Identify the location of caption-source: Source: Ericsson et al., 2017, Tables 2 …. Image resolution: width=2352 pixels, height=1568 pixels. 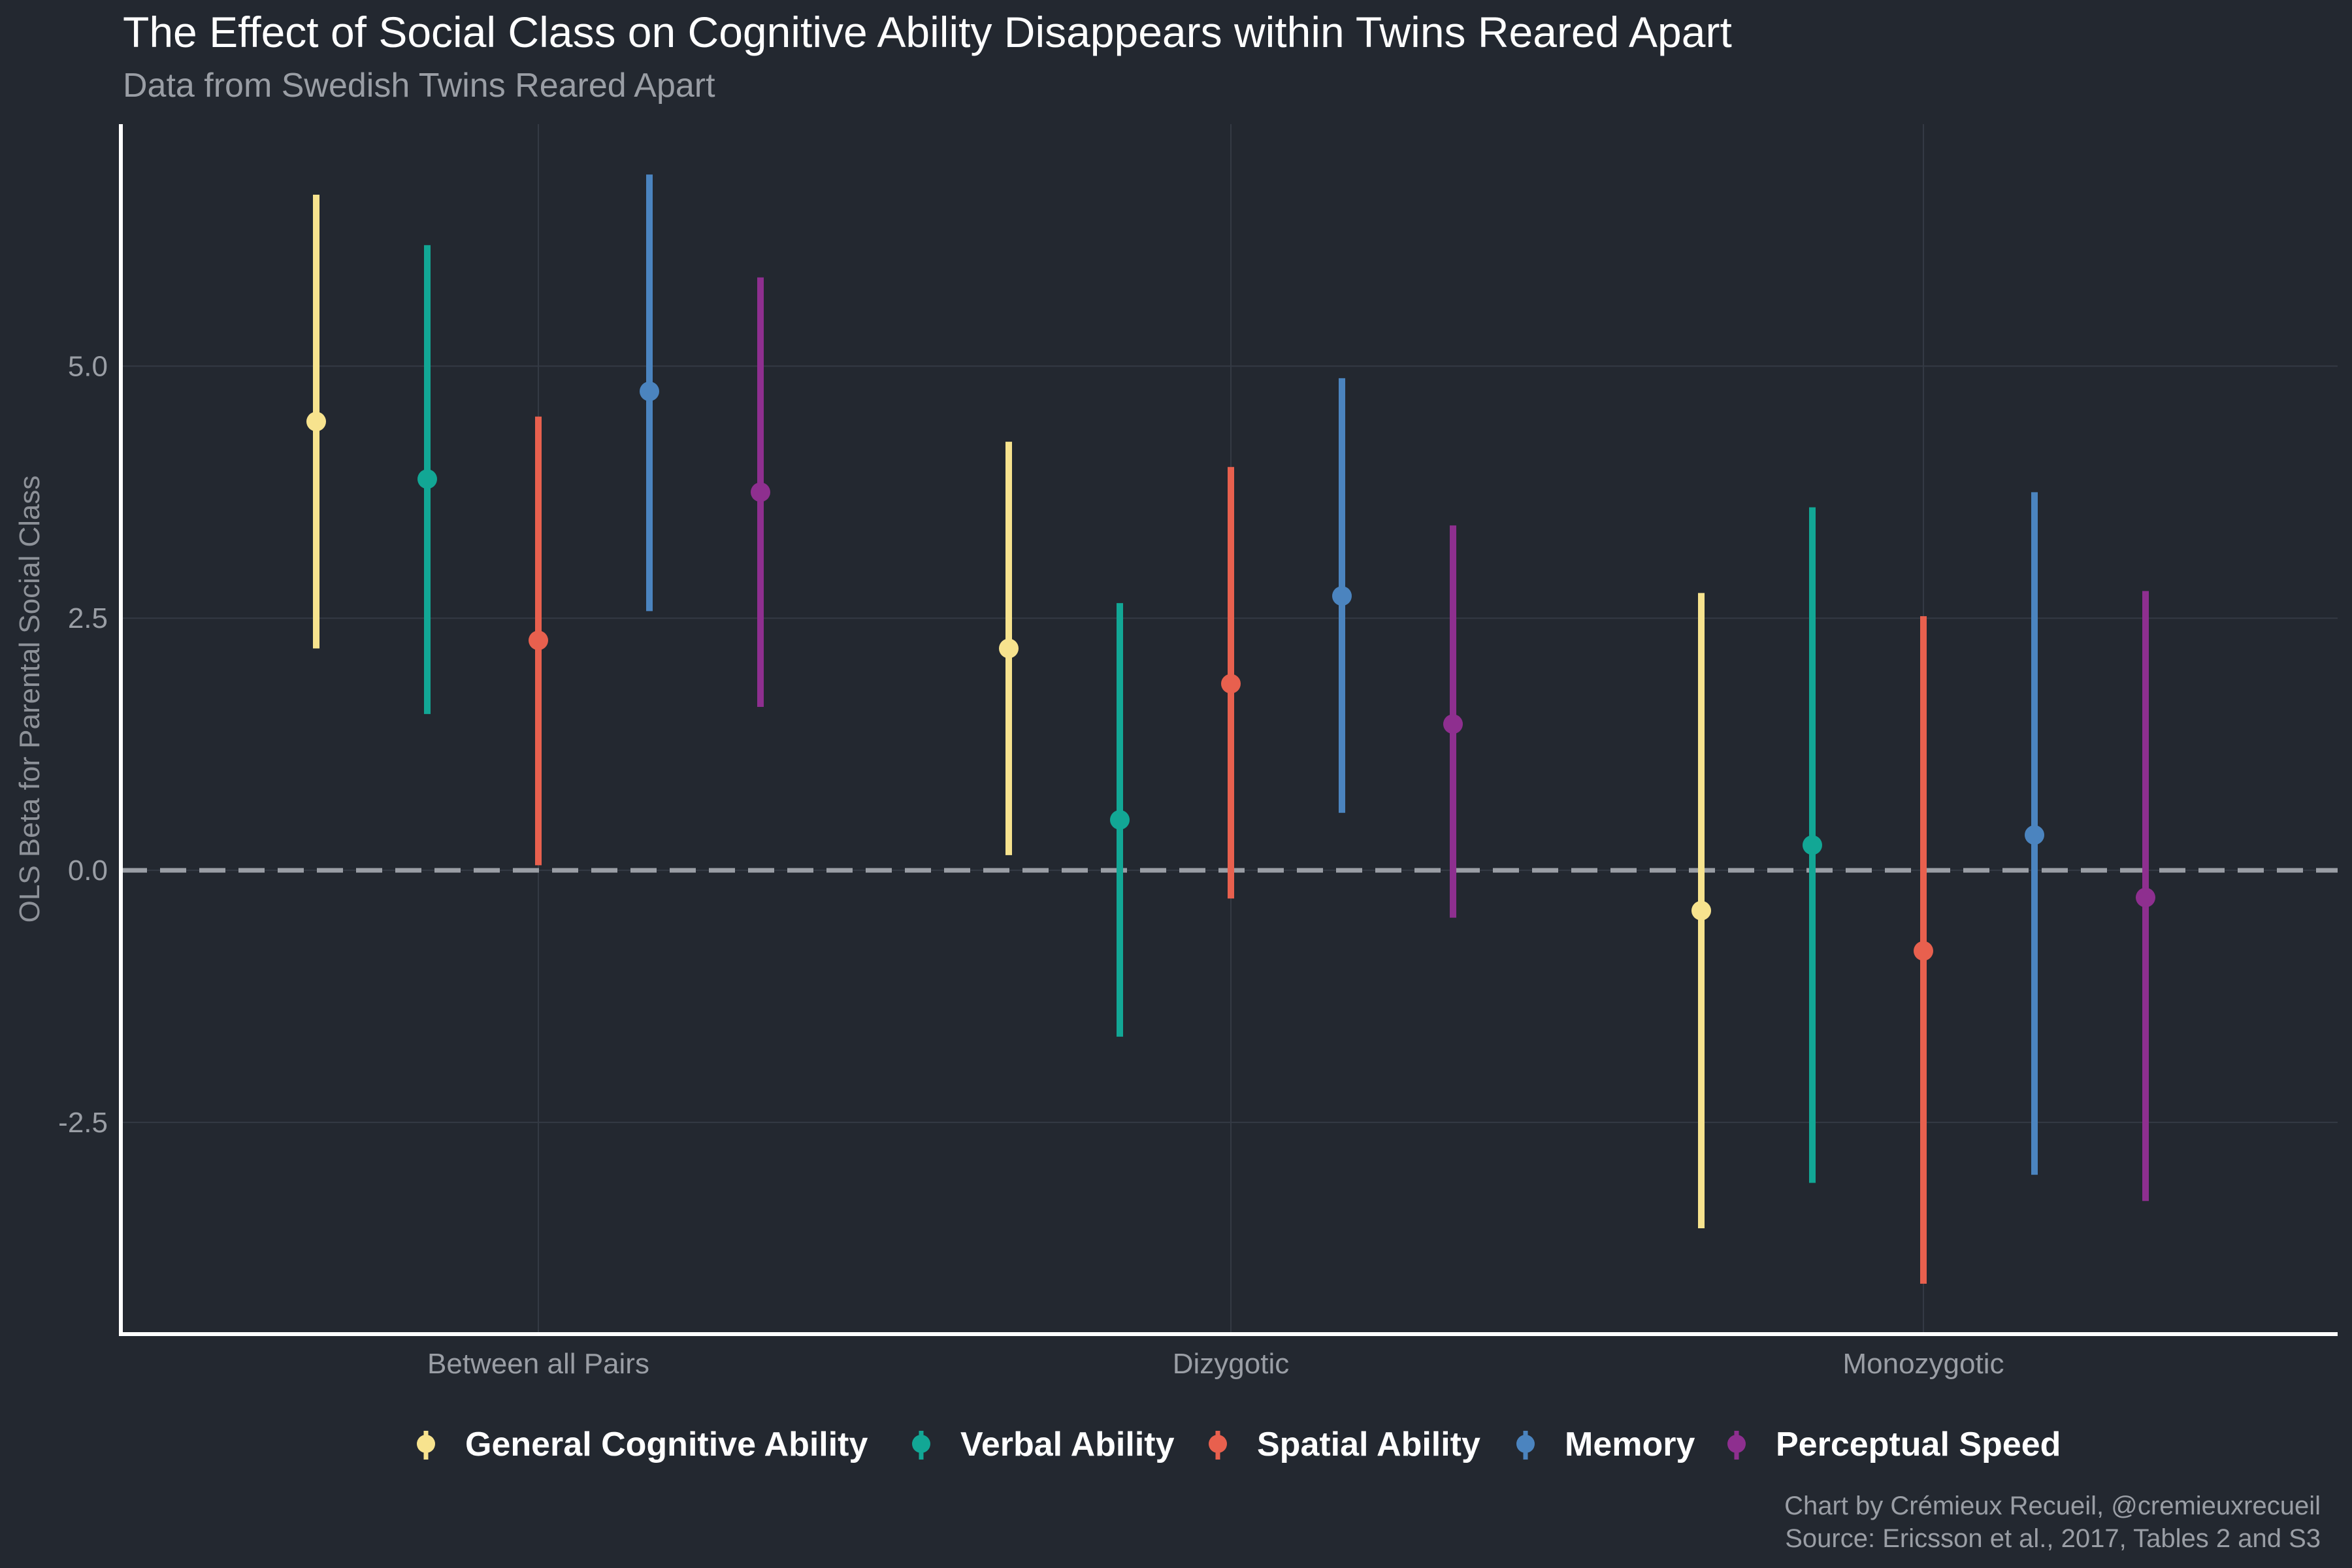
(2053, 1538).